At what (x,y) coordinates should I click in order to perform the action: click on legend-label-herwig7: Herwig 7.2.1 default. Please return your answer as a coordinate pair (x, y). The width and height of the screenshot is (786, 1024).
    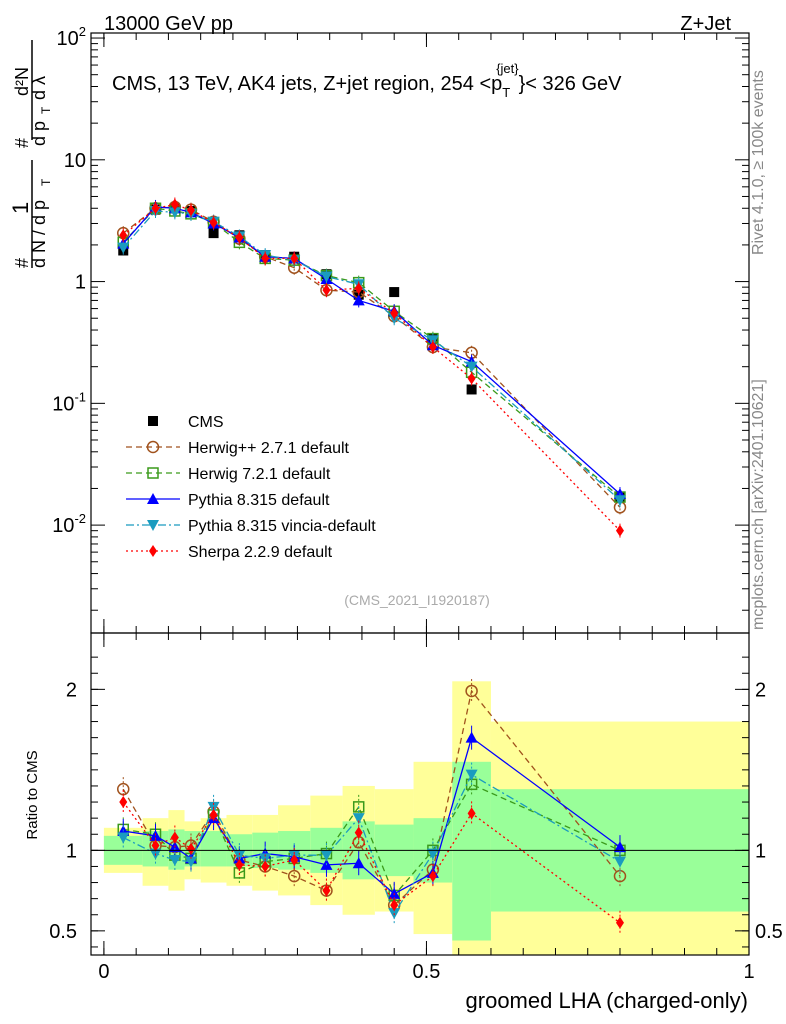
    Looking at the image, I should click on (259, 474).